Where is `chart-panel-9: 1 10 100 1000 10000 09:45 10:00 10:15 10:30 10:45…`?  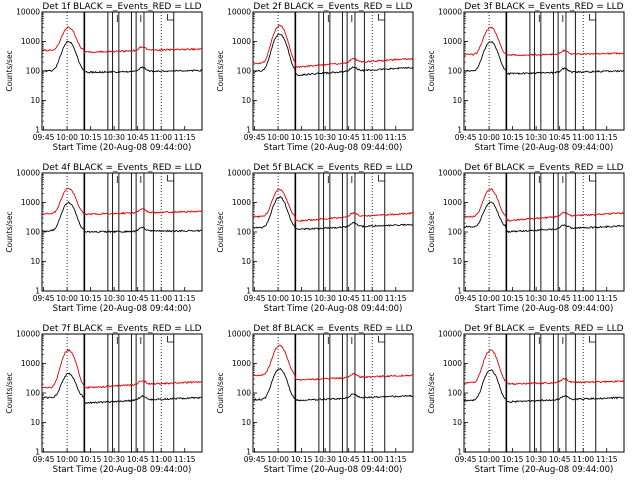
chart-panel-9: 1 10 100 1000 10000 09:45 10:00 10:15 10:30 10:45… is located at coordinates (526, 399).